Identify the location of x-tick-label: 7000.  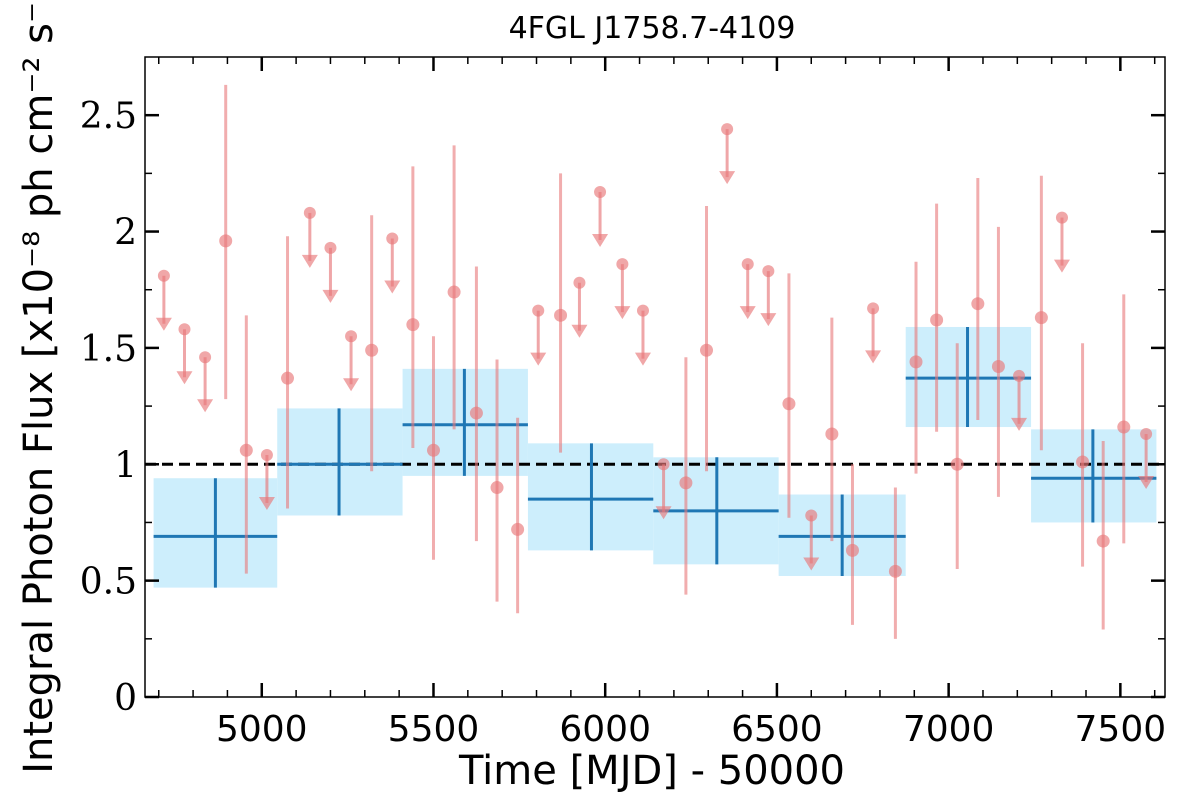
(949, 729).